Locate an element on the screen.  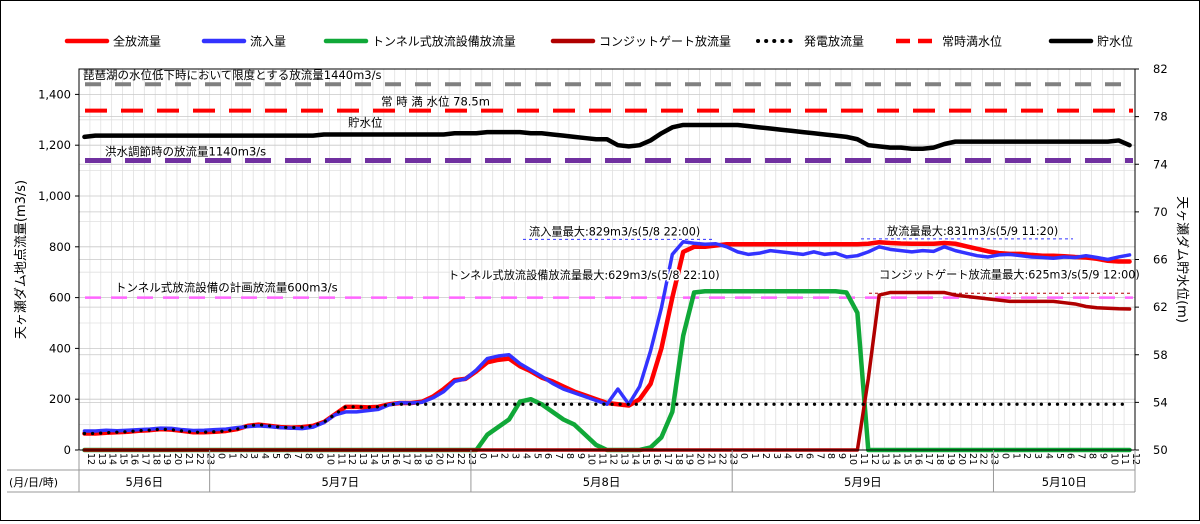
legend-label: 全放流量 is located at coordinates (137, 41).